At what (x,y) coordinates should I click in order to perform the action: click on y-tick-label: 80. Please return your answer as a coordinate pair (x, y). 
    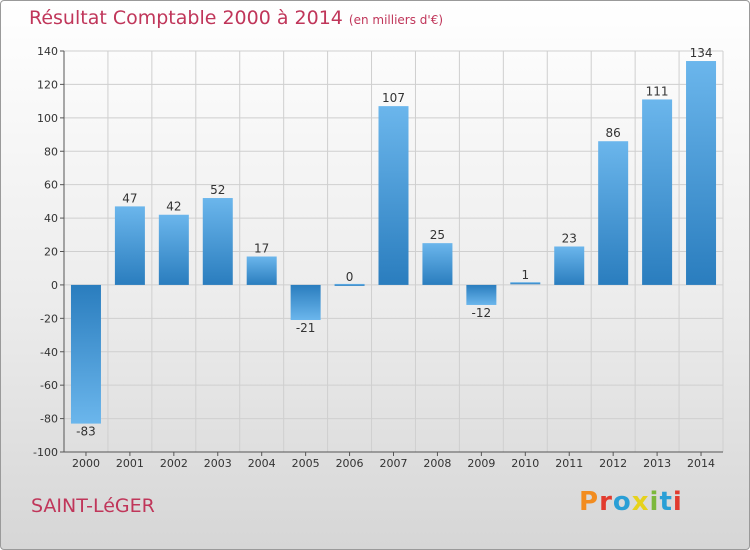
    Looking at the image, I should click on (51, 151).